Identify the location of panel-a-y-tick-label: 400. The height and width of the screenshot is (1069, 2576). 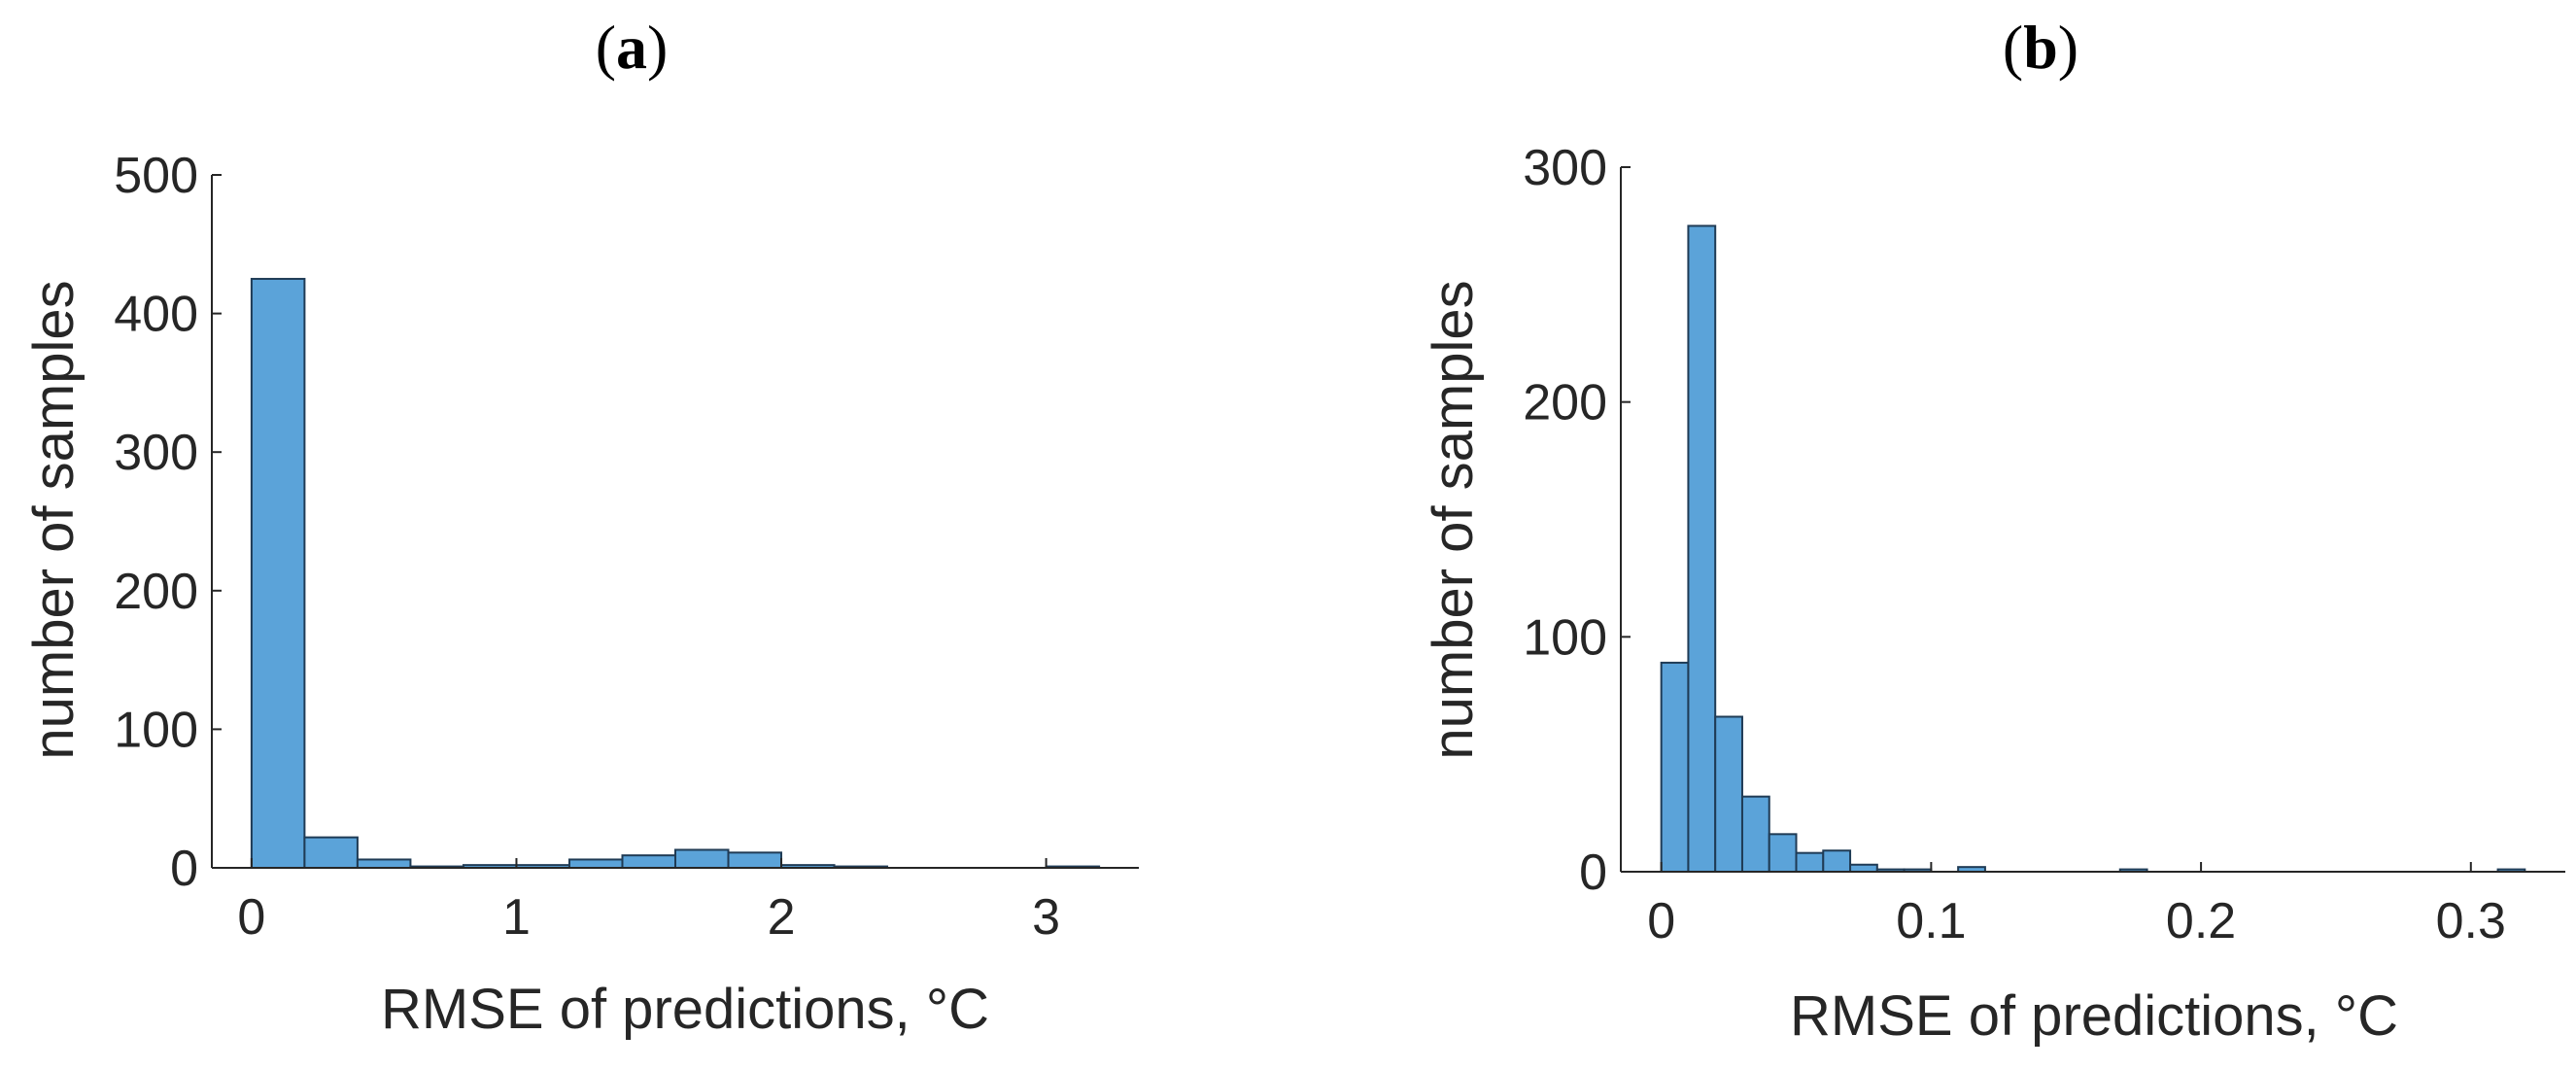
(156, 315).